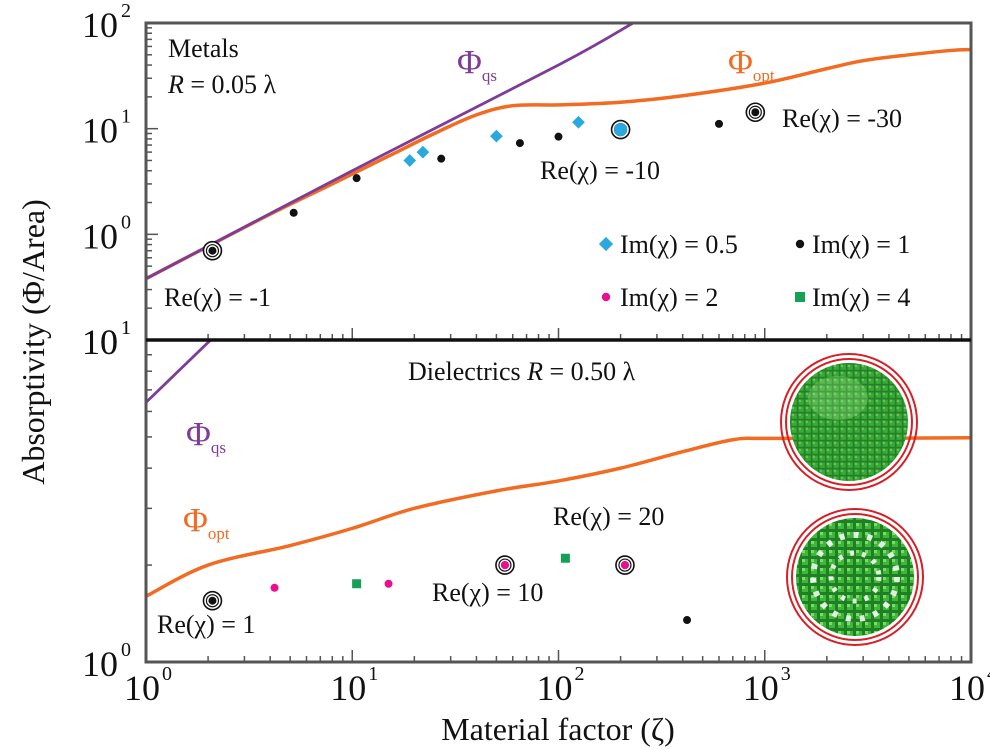 Image resolution: width=990 pixels, height=750 pixels. What do you see at coordinates (800, 244) in the screenshot?
I see `legend-marker-black` at bounding box center [800, 244].